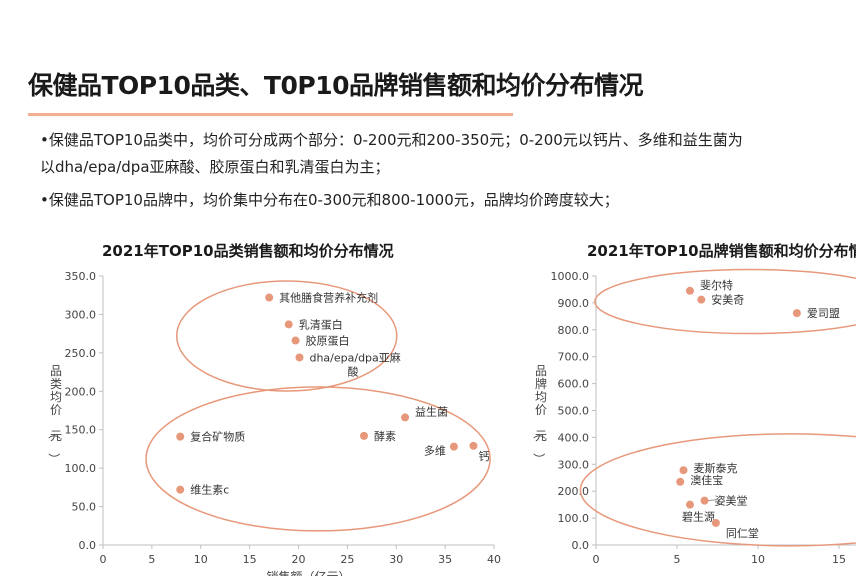  Describe the element at coordinates (321, 324) in the screenshot. I see `point-label: 乳清蛋白` at that location.